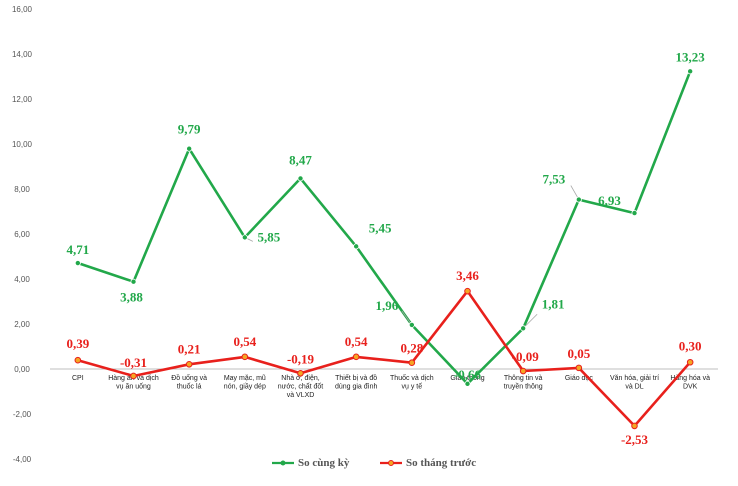 This screenshot has height=486, width=738. What do you see at coordinates (690, 345) in the screenshot?
I see `data-label: 0,30` at bounding box center [690, 345].